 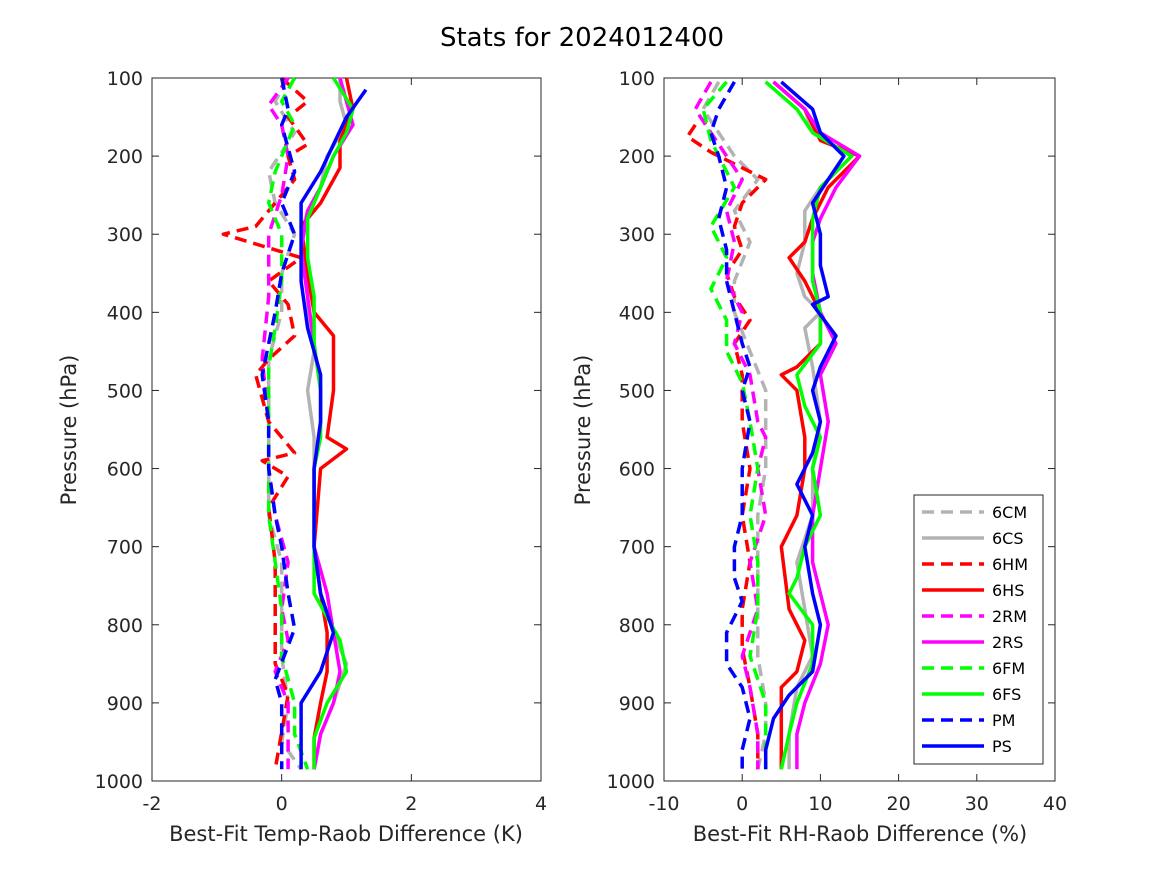 What do you see at coordinates (977, 804) in the screenshot?
I see `x-tick-label: 30` at bounding box center [977, 804].